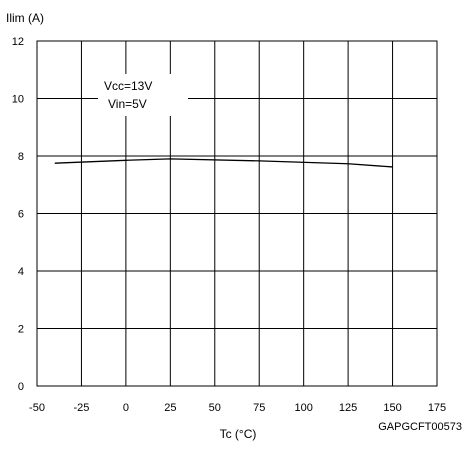 This screenshot has height=450, width=466. I want to click on x-tick-label: -50, so click(37, 408).